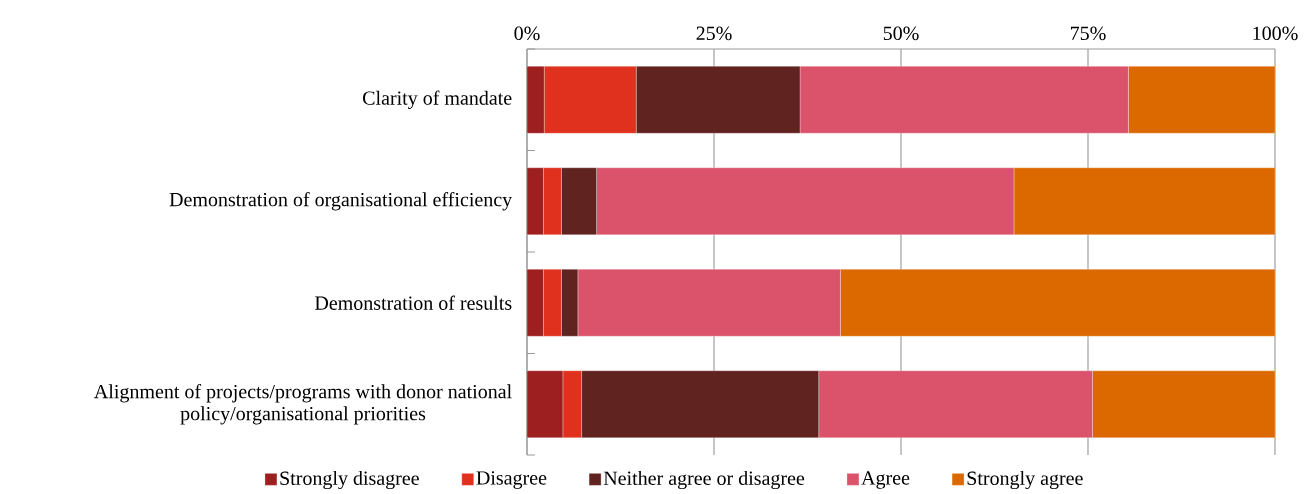 This screenshot has width=1304, height=494. What do you see at coordinates (1088, 33) in the screenshot?
I see `x-tick-label: 75%` at bounding box center [1088, 33].